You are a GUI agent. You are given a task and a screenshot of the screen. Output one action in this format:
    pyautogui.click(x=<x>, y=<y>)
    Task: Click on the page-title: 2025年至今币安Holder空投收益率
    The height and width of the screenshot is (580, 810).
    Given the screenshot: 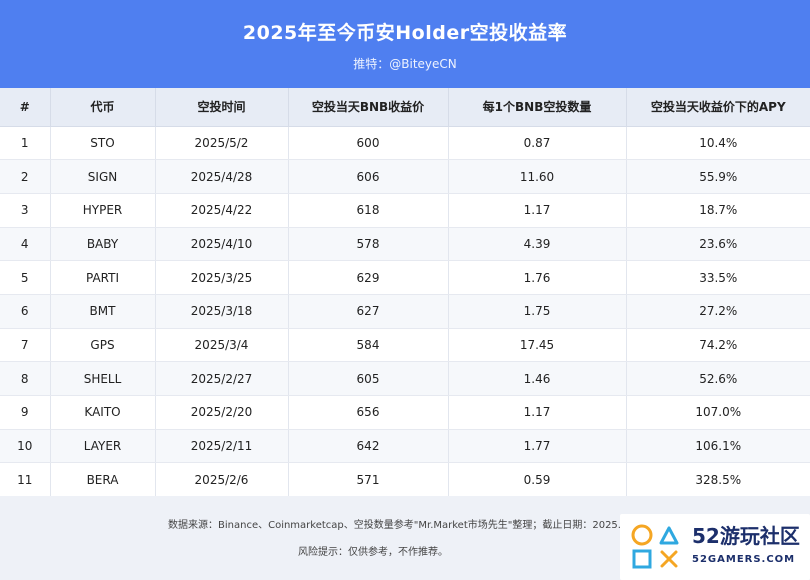 What is the action you would take?
    pyautogui.click(x=405, y=33)
    